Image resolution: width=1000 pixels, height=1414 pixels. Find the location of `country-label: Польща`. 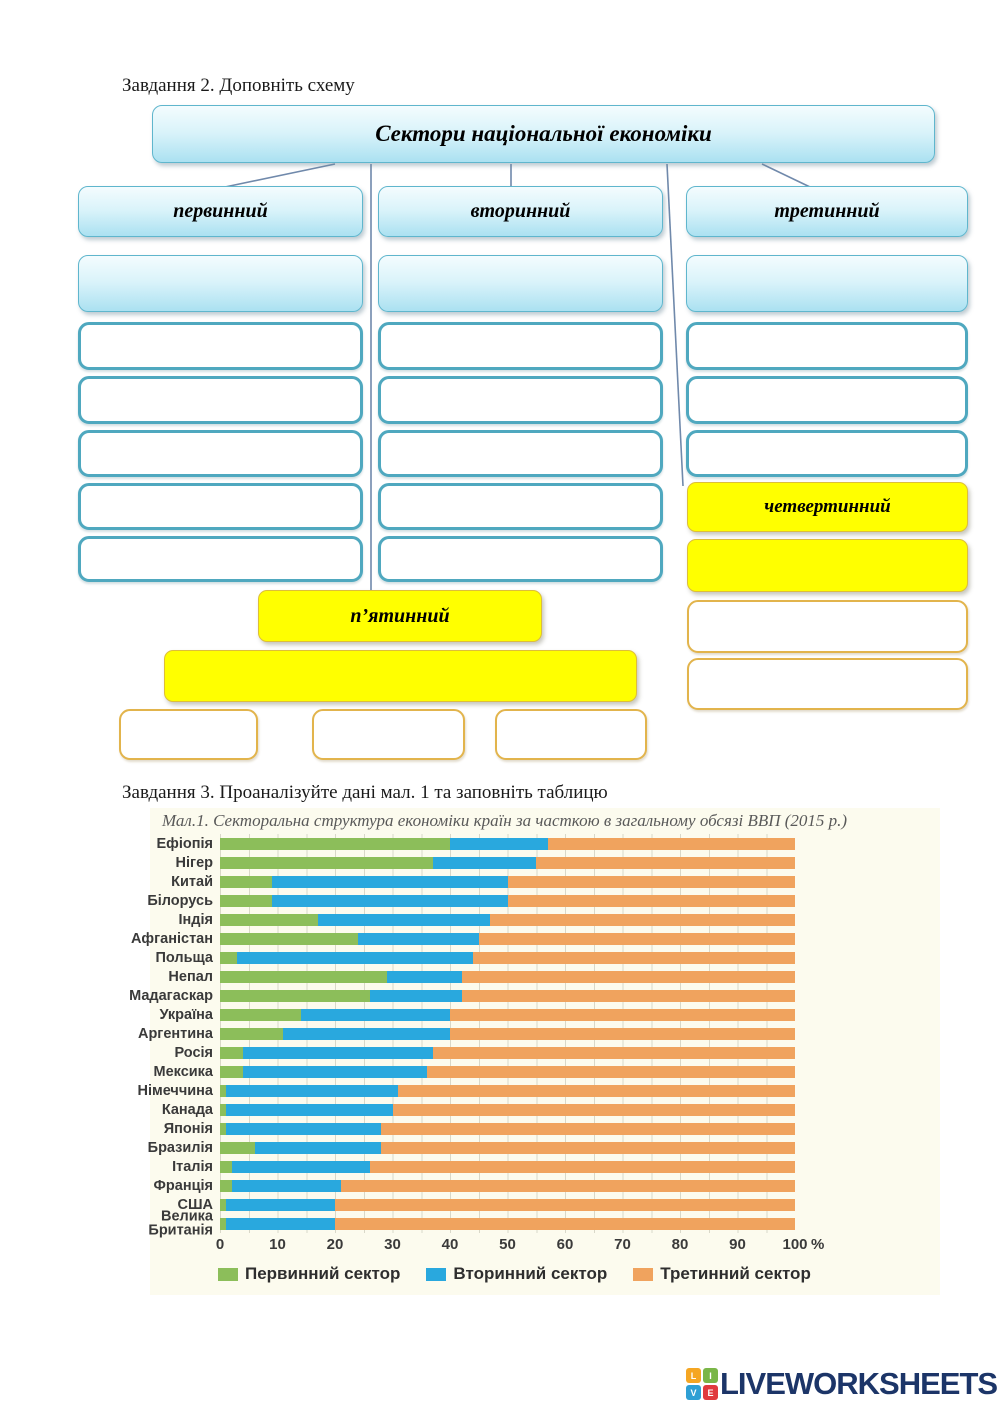

country-label: Польща is located at coordinates (184, 957).